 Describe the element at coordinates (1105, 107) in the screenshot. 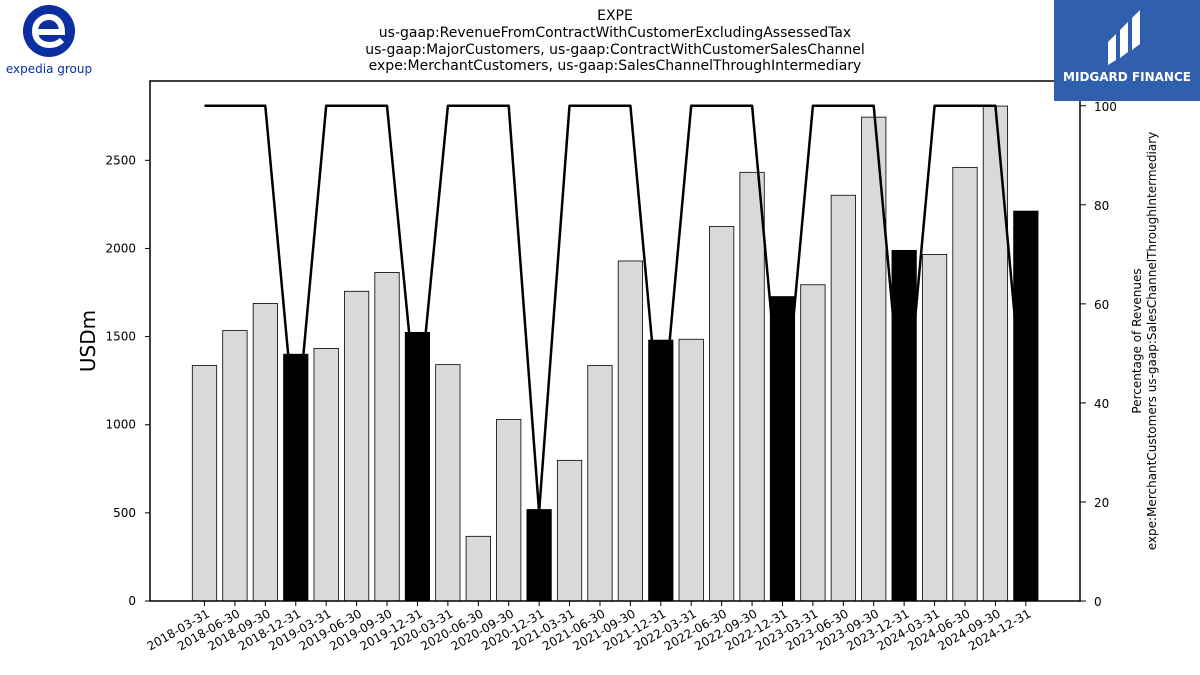

I see `y2-tick-label-100: 100` at that location.